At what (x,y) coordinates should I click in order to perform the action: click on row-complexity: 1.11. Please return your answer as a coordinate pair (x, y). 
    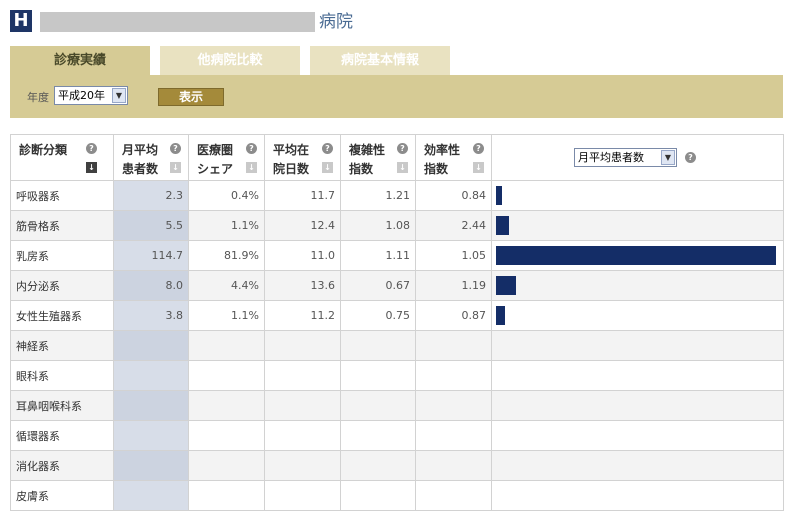
    Looking at the image, I should click on (378, 255).